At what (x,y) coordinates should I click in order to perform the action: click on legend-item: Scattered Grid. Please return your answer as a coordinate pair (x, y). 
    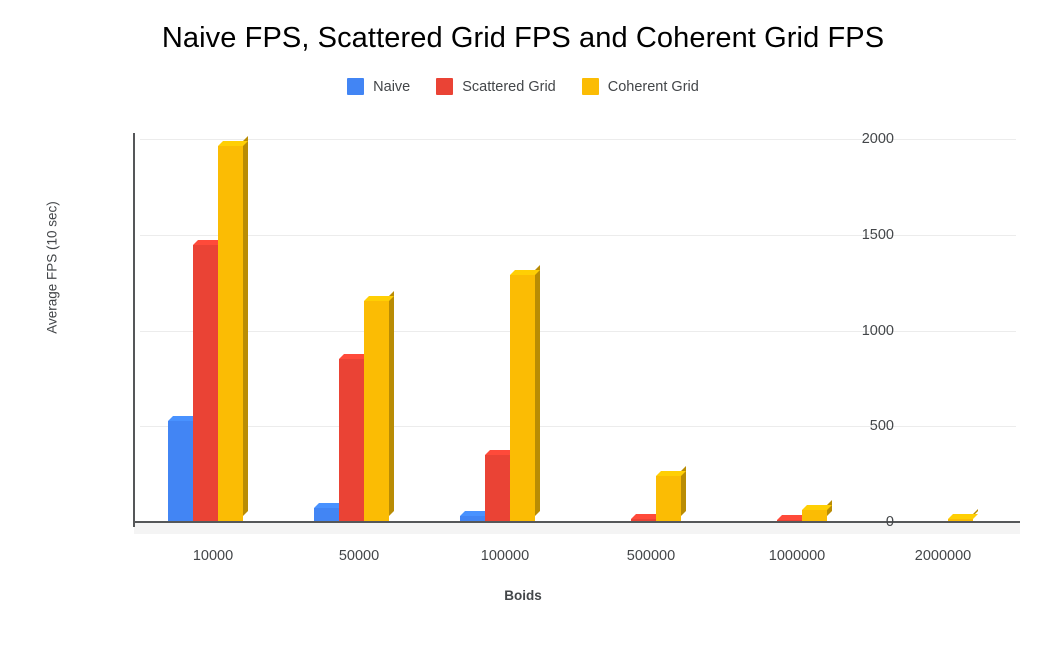
    Looking at the image, I should click on (496, 86).